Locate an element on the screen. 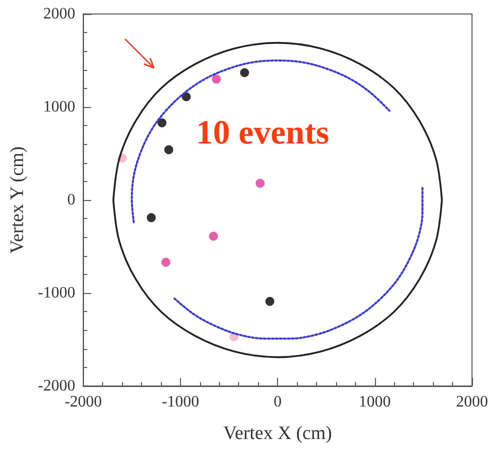 The width and height of the screenshot is (493, 457). y-tick-label: -1000 is located at coordinates (57, 293).